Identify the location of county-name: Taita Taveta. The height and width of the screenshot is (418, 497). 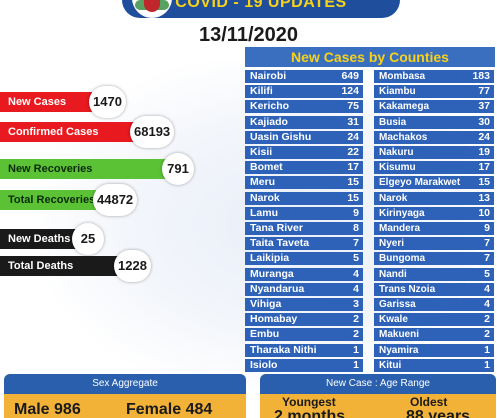
(280, 243).